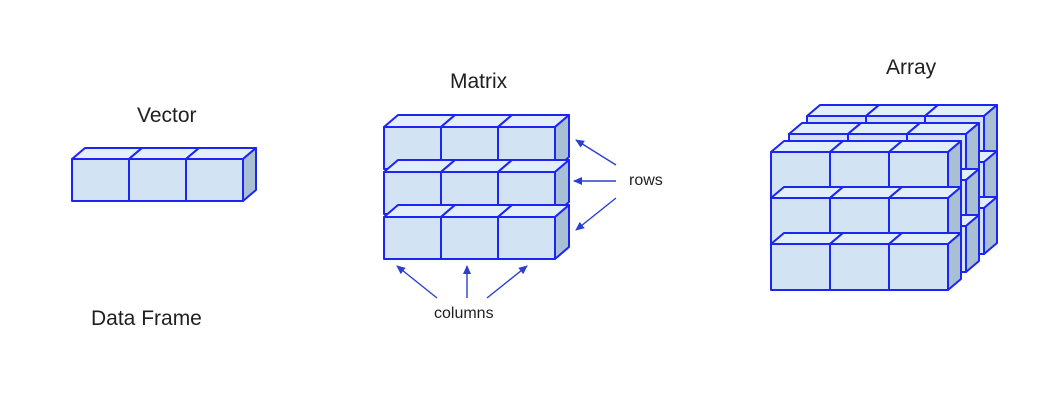 The image size is (1037, 412). Describe the element at coordinates (596, 152) in the screenshot. I see `rows-arrow-top` at that location.